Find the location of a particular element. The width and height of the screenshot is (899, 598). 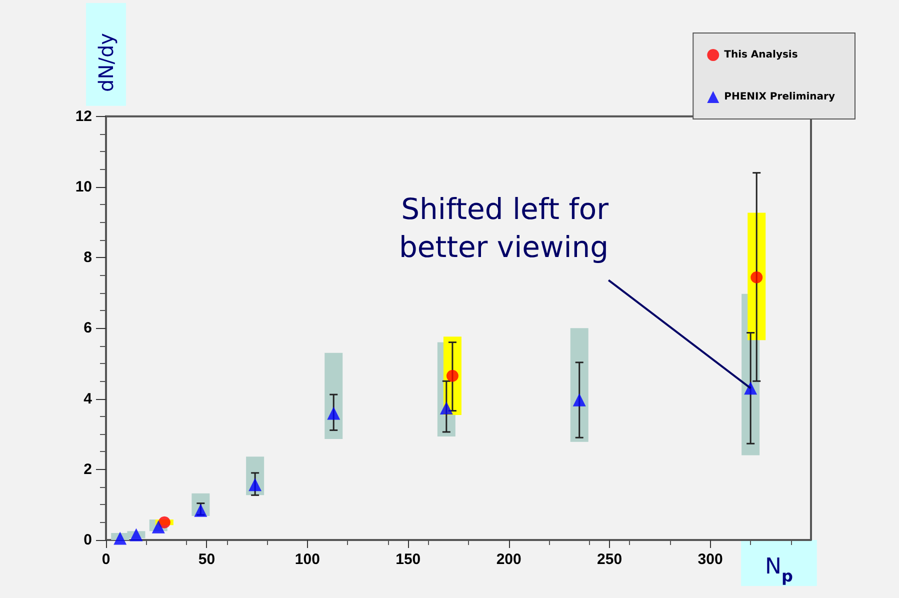

x-tick-label: 150 is located at coordinates (408, 559).